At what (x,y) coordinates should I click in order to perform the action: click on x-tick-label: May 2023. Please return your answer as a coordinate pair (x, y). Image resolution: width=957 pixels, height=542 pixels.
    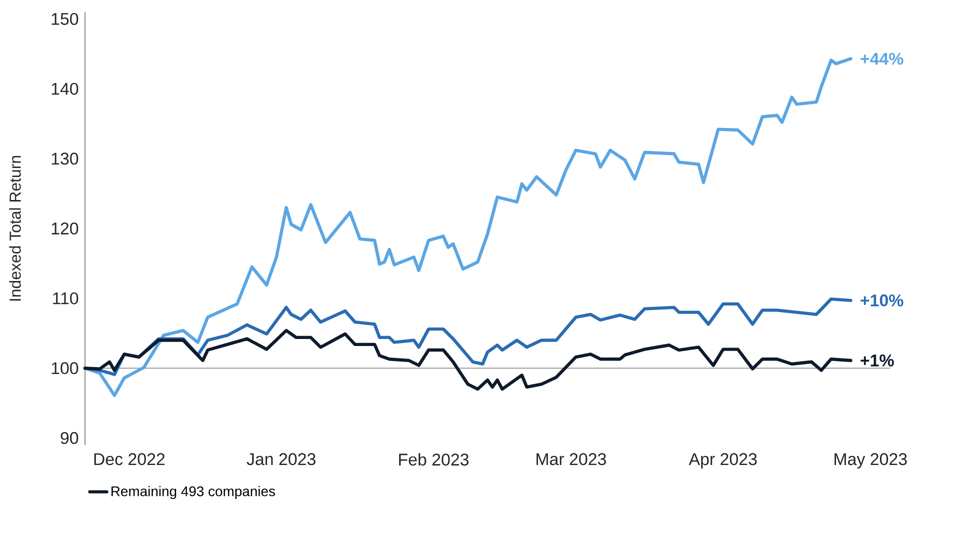
    Looking at the image, I should click on (870, 461).